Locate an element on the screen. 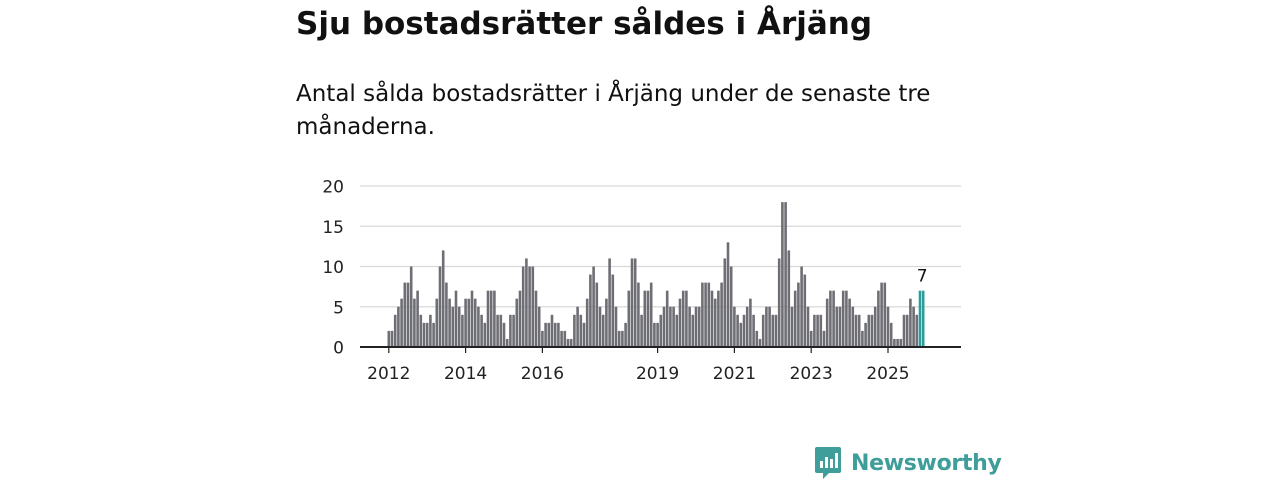 The height and width of the screenshot is (480, 1280). x-tick-label: 2016 is located at coordinates (542, 374).